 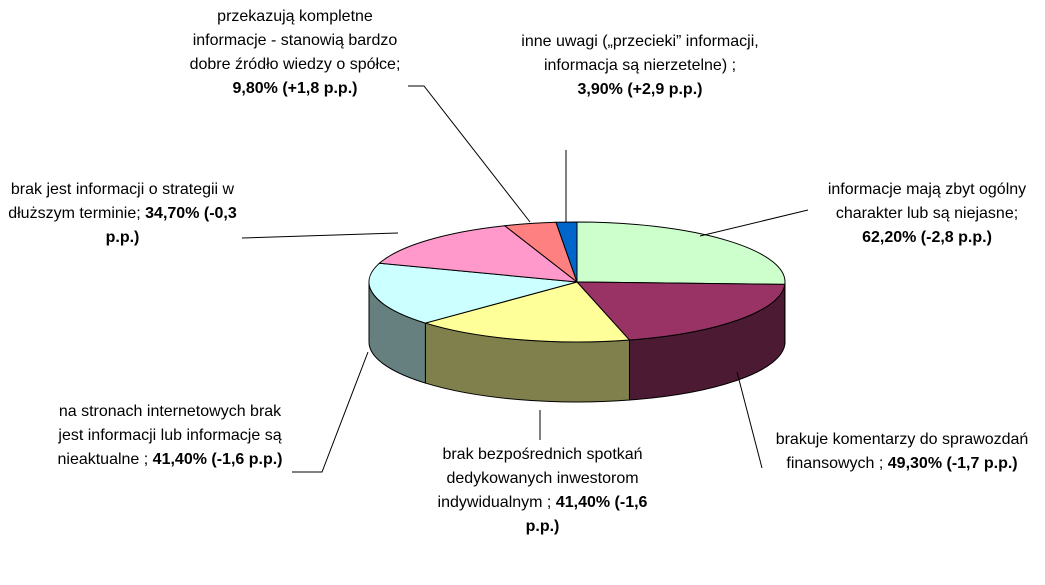 I want to click on change-label: (-2,8 p.p.), so click(x=956, y=237).